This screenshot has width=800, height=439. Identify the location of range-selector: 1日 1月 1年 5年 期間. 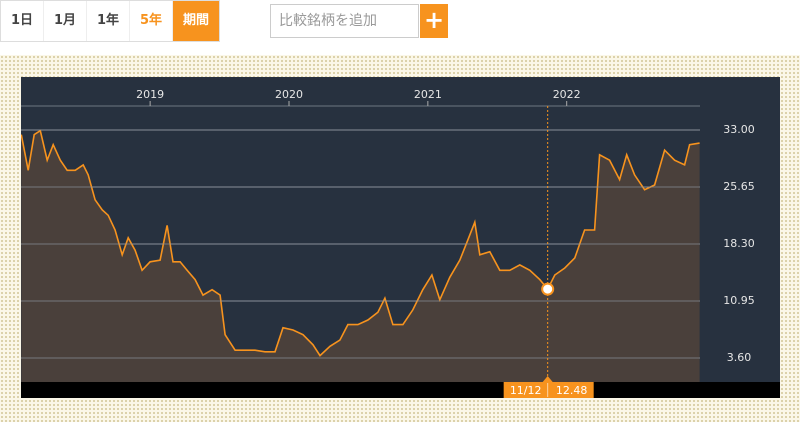
(110, 21).